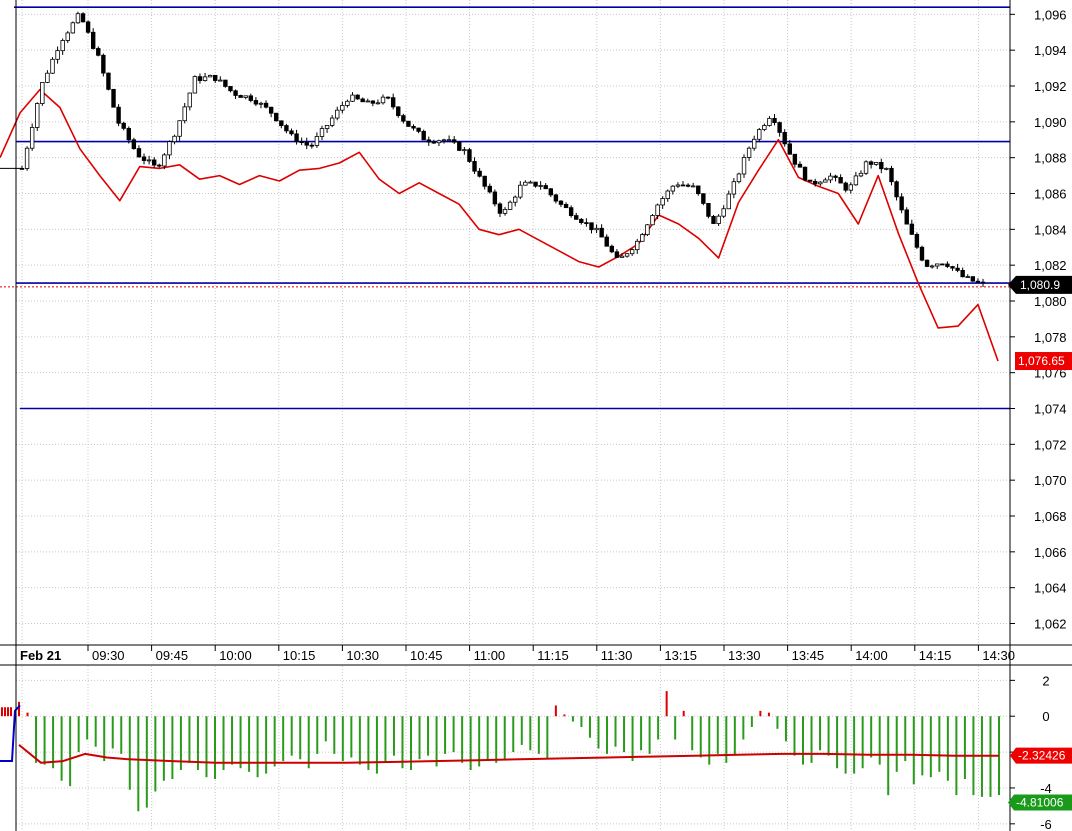 The width and height of the screenshot is (1072, 831). I want to click on time-tick-label: 11:30, so click(617, 655).